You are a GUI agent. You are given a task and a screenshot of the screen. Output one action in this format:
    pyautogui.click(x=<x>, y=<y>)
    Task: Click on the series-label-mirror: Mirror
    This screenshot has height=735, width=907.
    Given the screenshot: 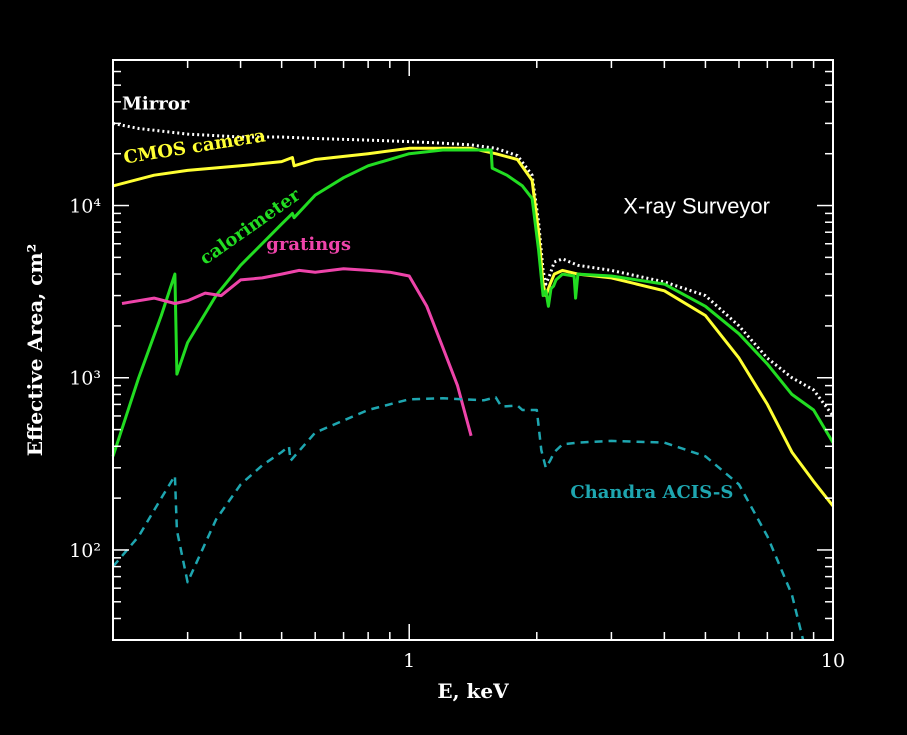 What is the action you would take?
    pyautogui.click(x=156, y=104)
    